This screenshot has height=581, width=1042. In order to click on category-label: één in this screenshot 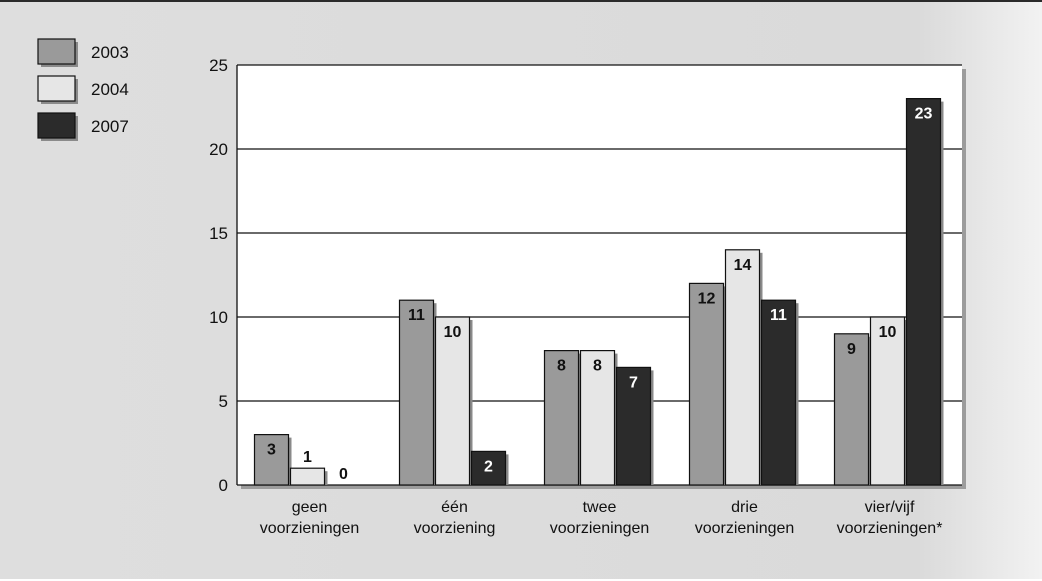, I will do `click(454, 507)`.